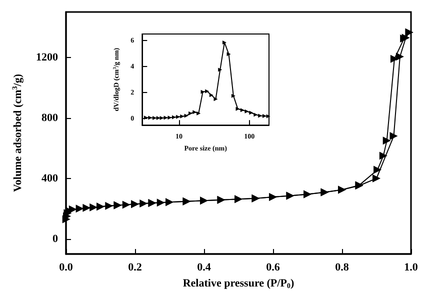  I want to click on y-tick-label: 400, so click(50, 178).